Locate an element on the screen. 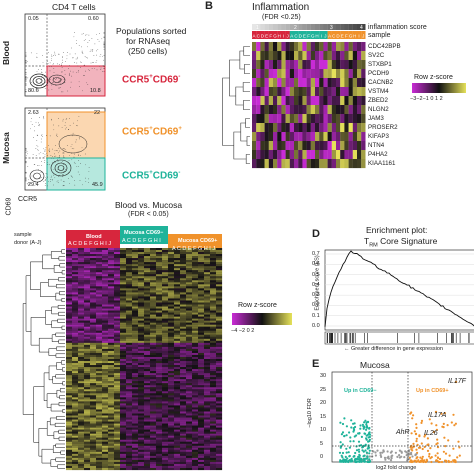 The height and width of the screenshot is (474, 474). panel-c-title: Blood vs. Mucosa is located at coordinates (149, 205).